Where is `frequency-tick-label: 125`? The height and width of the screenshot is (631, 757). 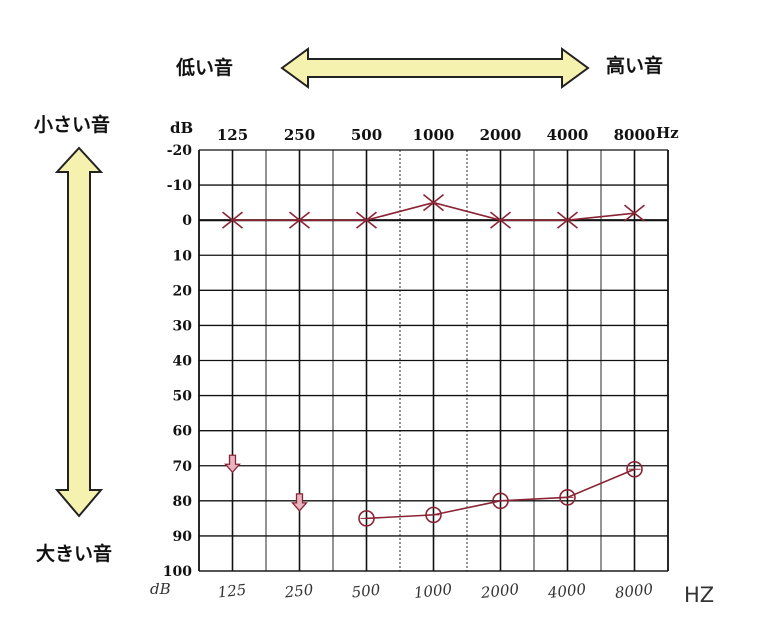
frequency-tick-label: 125 is located at coordinates (232, 135).